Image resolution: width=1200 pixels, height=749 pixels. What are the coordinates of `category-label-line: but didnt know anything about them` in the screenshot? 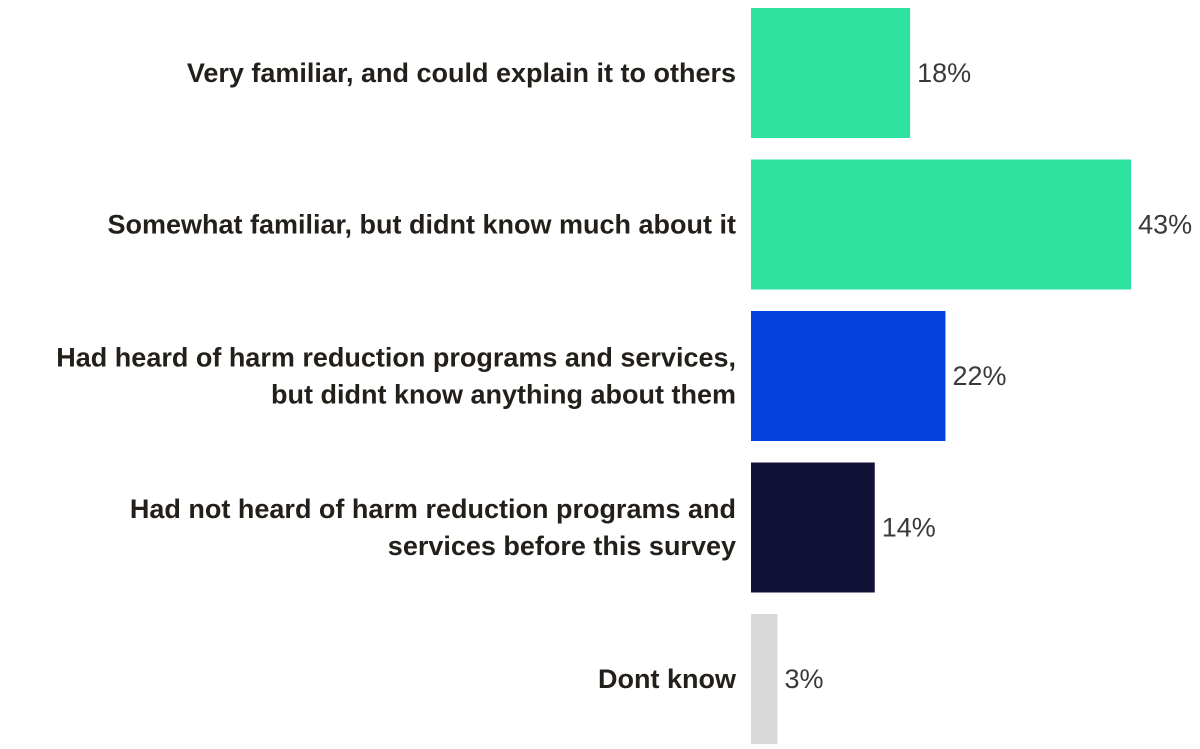 It's located at (503, 395).